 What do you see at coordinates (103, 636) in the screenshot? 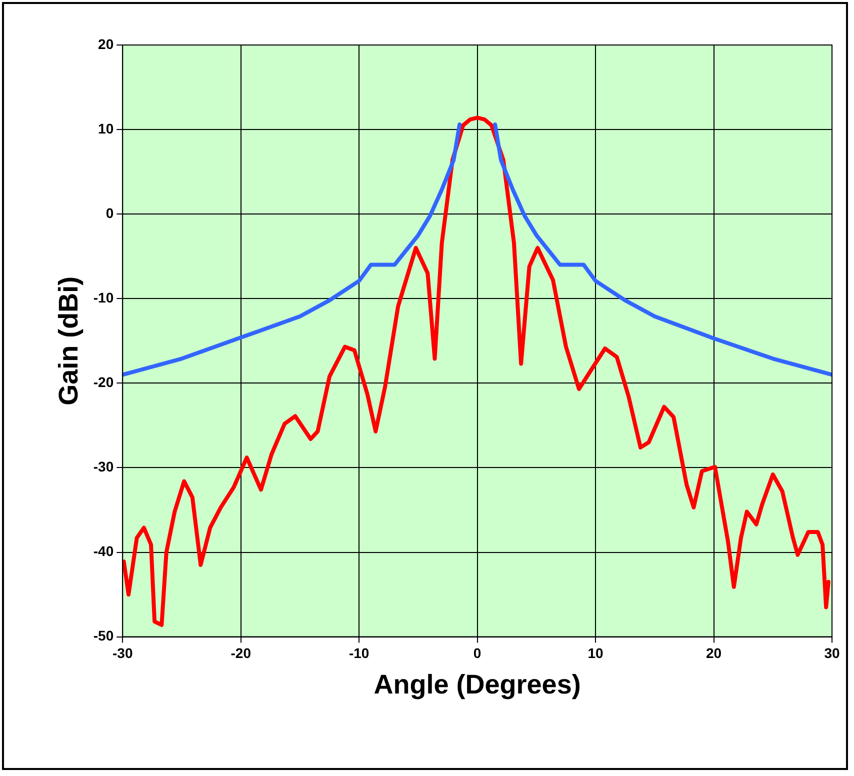
I see `y-tick-label: -50` at bounding box center [103, 636].